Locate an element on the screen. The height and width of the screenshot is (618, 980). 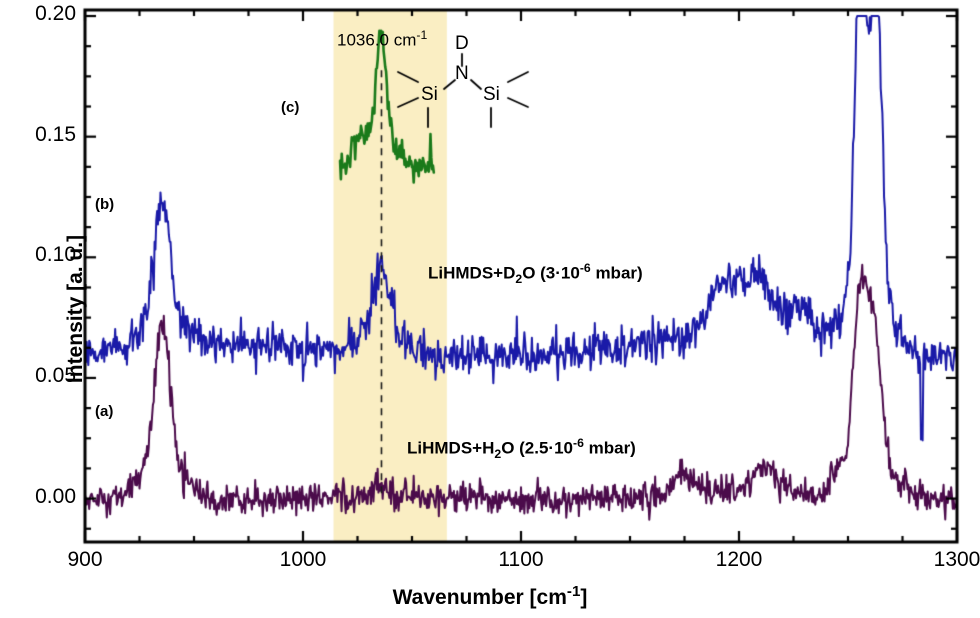
trace-label-d2o: LiHMDS+D2O (3·10-6 mbar) is located at coordinates (535, 273).